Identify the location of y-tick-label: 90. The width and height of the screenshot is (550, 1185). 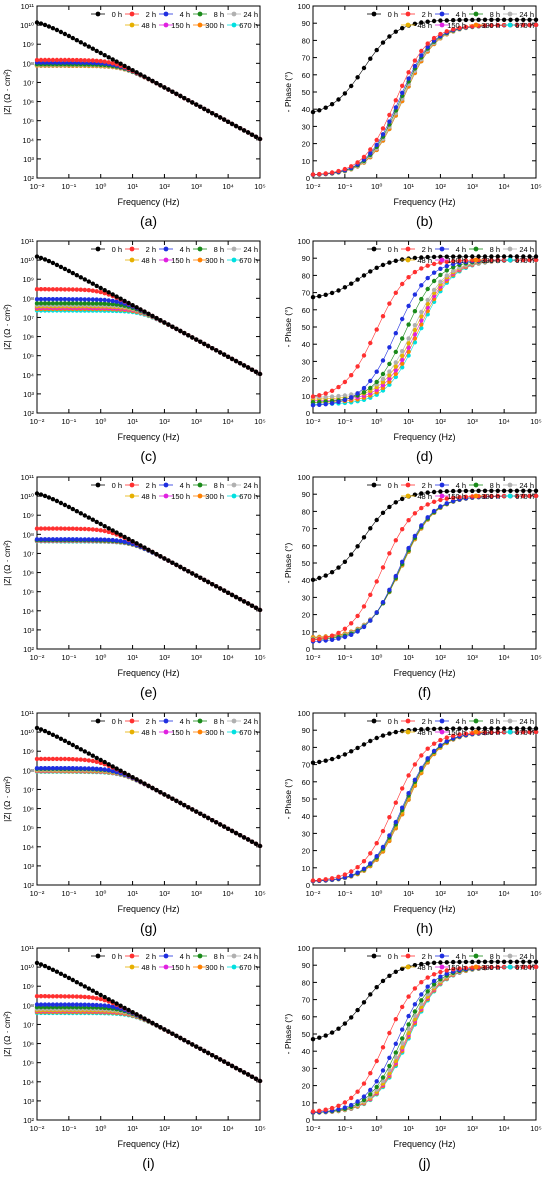
(306, 965).